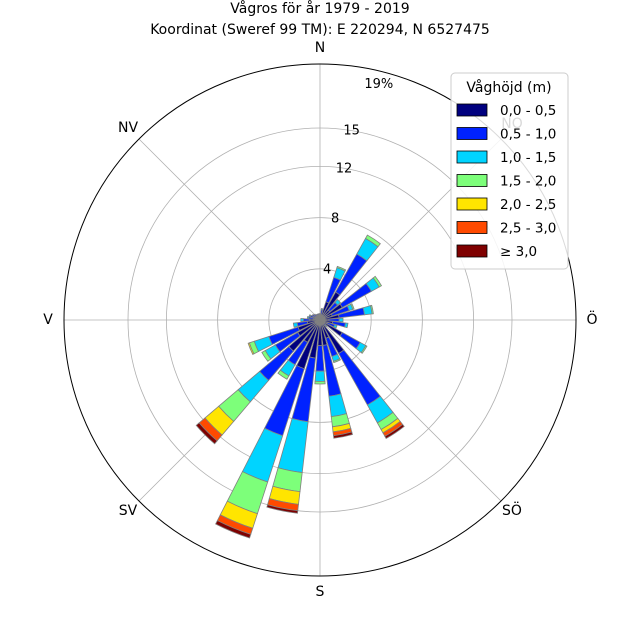 The height and width of the screenshot is (640, 640). What do you see at coordinates (378, 84) in the screenshot?
I see `ring-tick-label: 19%` at bounding box center [378, 84].